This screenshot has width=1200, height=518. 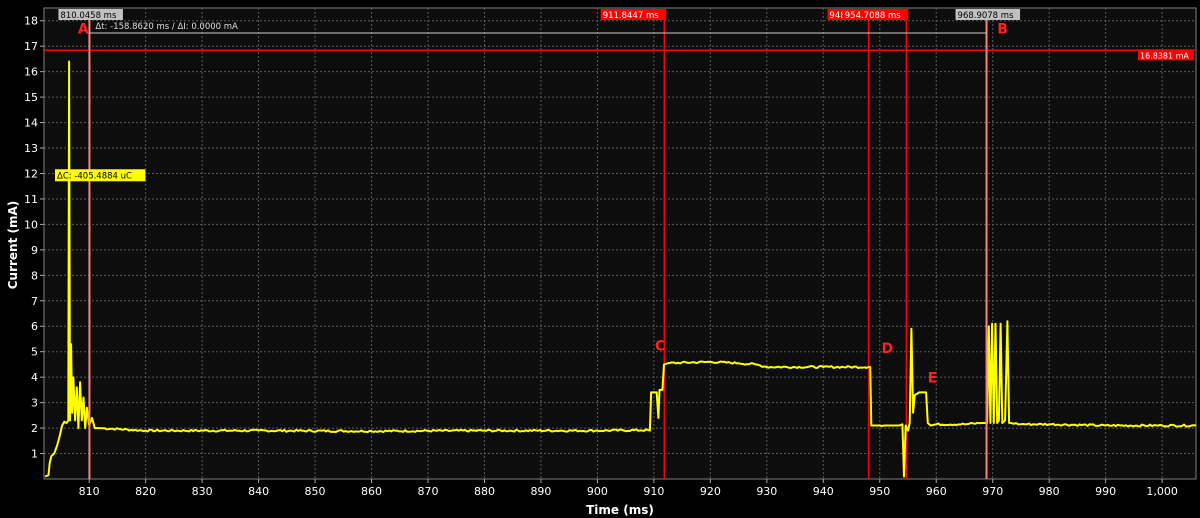 I want to click on x-tick-label: 1,000, so click(x=1162, y=491).